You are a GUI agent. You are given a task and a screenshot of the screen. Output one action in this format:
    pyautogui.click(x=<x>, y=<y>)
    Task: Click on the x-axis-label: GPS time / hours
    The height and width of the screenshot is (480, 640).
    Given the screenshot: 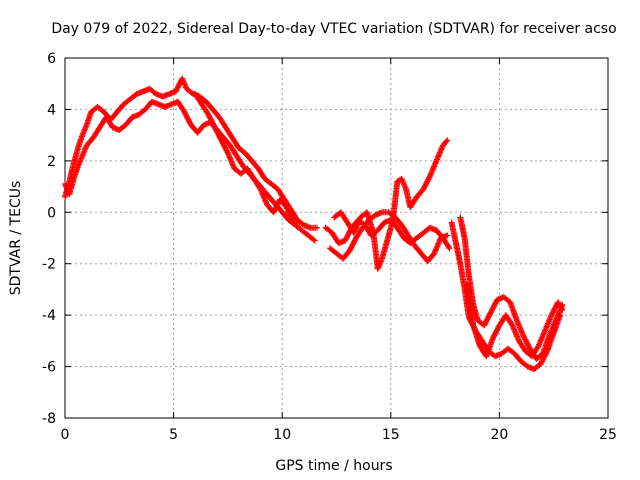 What is the action you would take?
    pyautogui.click(x=333, y=466)
    